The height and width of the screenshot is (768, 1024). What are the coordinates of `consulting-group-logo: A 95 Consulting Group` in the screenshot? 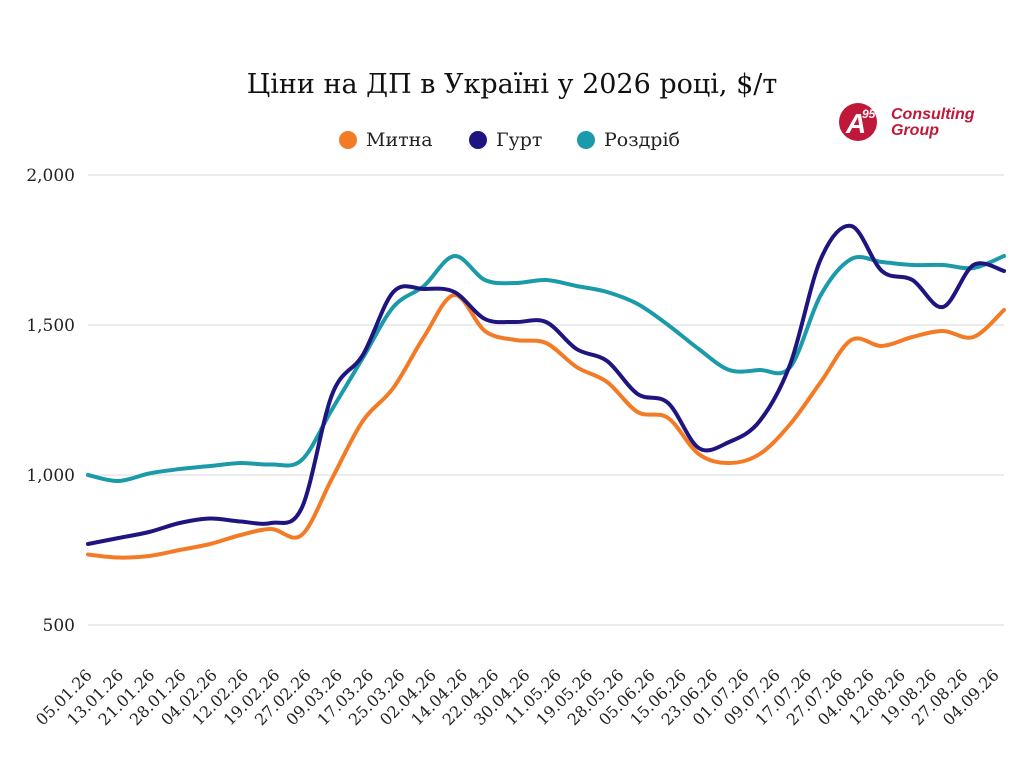 It's located at (907, 122).